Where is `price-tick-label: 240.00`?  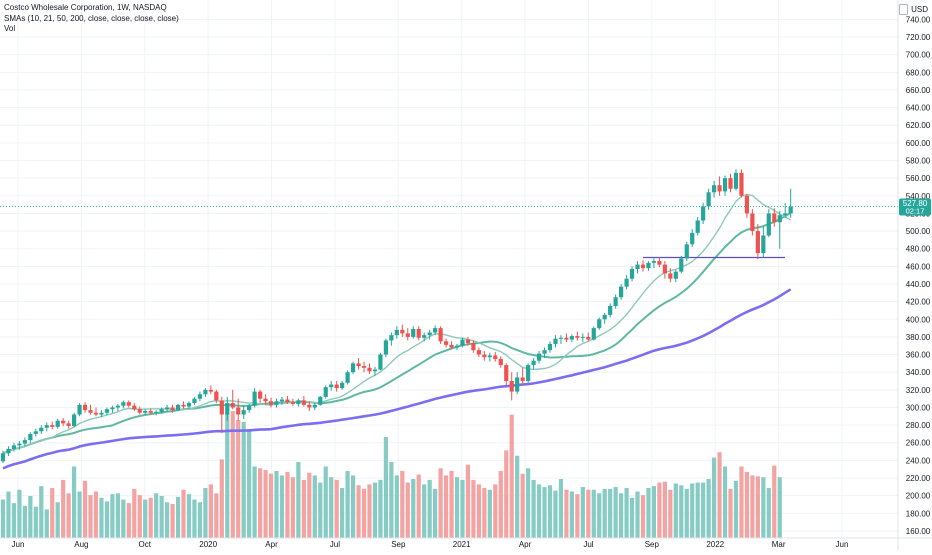
price-tick-label: 240.00 is located at coordinates (918, 460).